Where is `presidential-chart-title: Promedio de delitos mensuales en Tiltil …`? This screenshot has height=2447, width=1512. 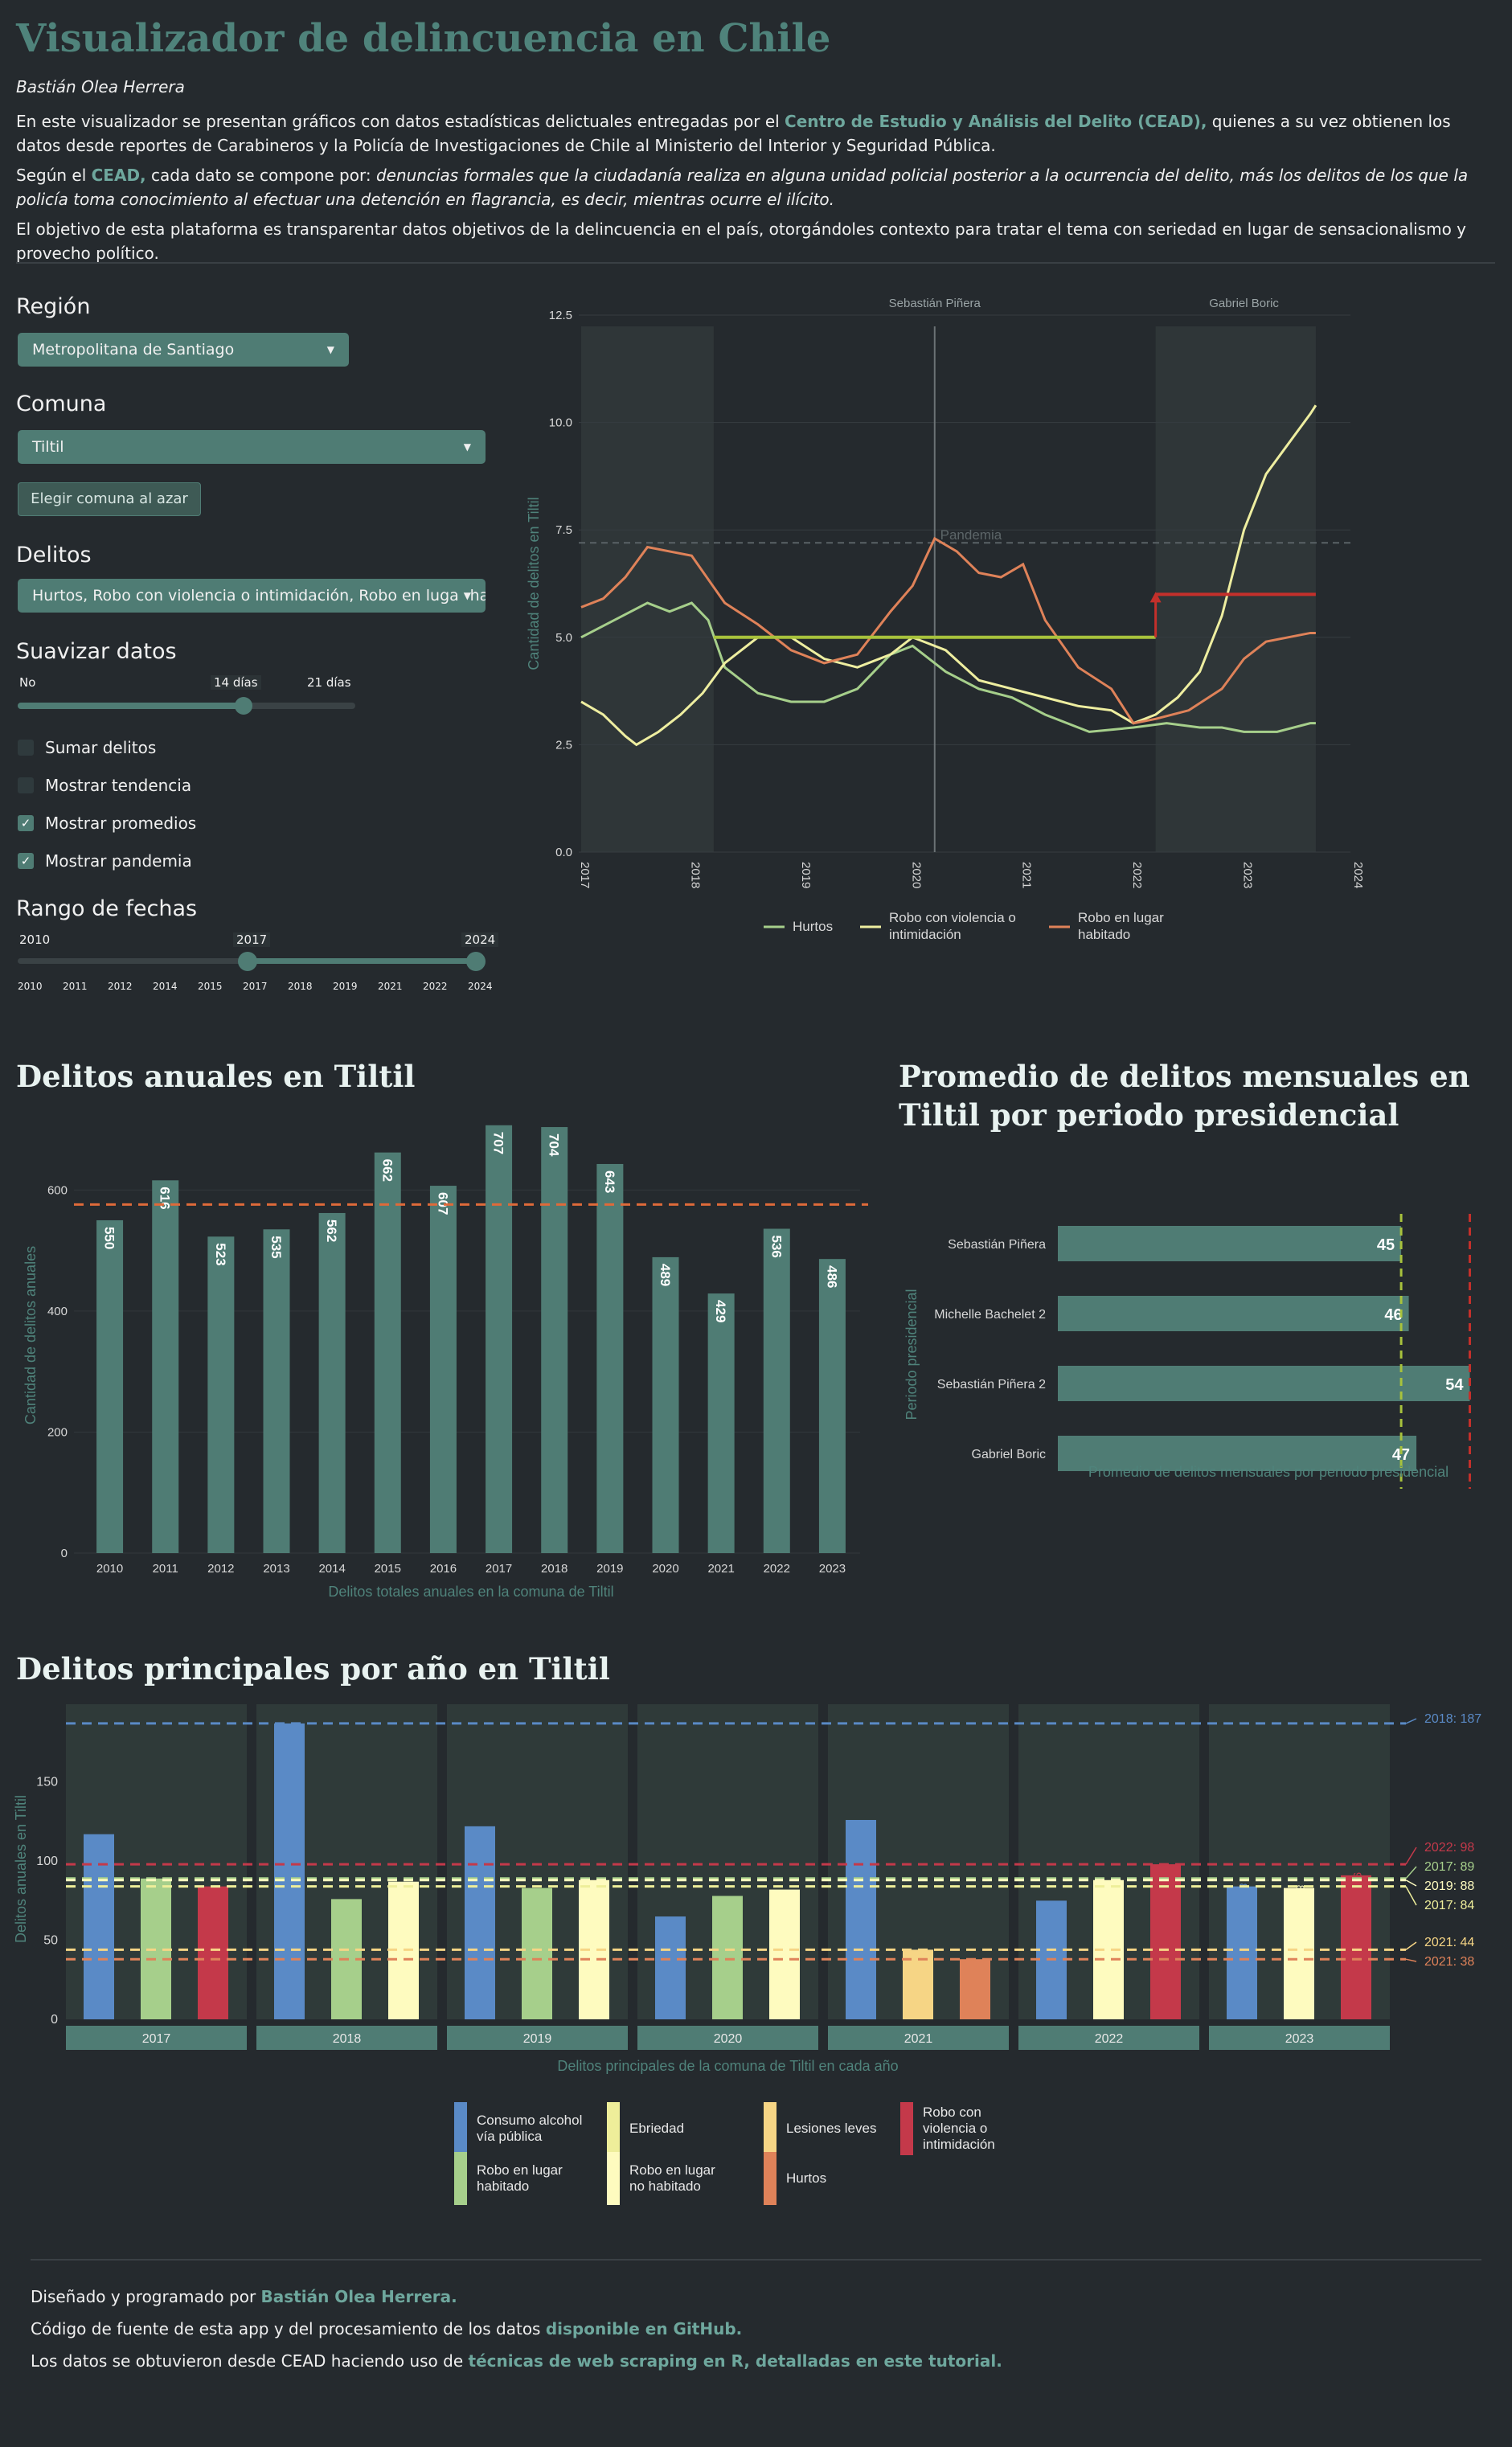 presidential-chart-title: Promedio de delitos mensuales en Tiltil … is located at coordinates (1184, 1096).